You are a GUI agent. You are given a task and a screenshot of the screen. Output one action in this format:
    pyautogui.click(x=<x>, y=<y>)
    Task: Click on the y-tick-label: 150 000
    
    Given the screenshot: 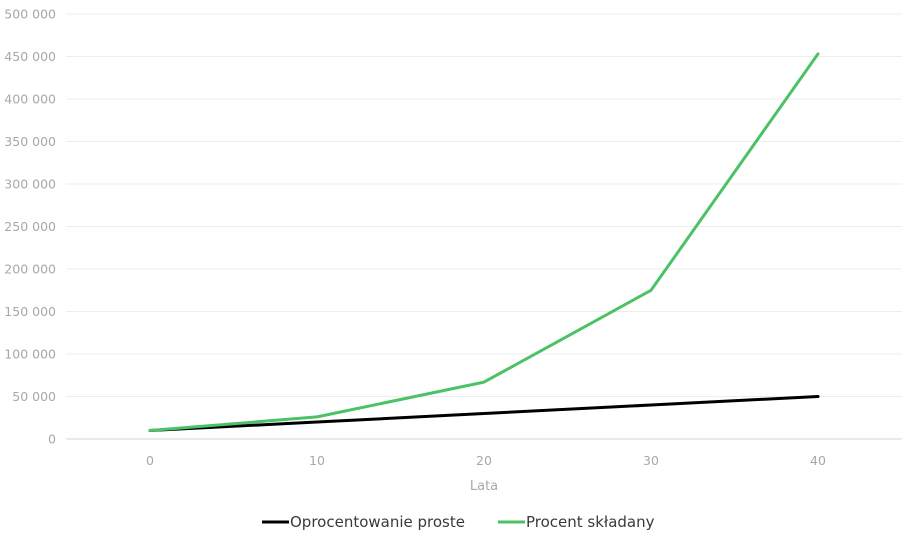 What is the action you would take?
    pyautogui.click(x=30, y=311)
    